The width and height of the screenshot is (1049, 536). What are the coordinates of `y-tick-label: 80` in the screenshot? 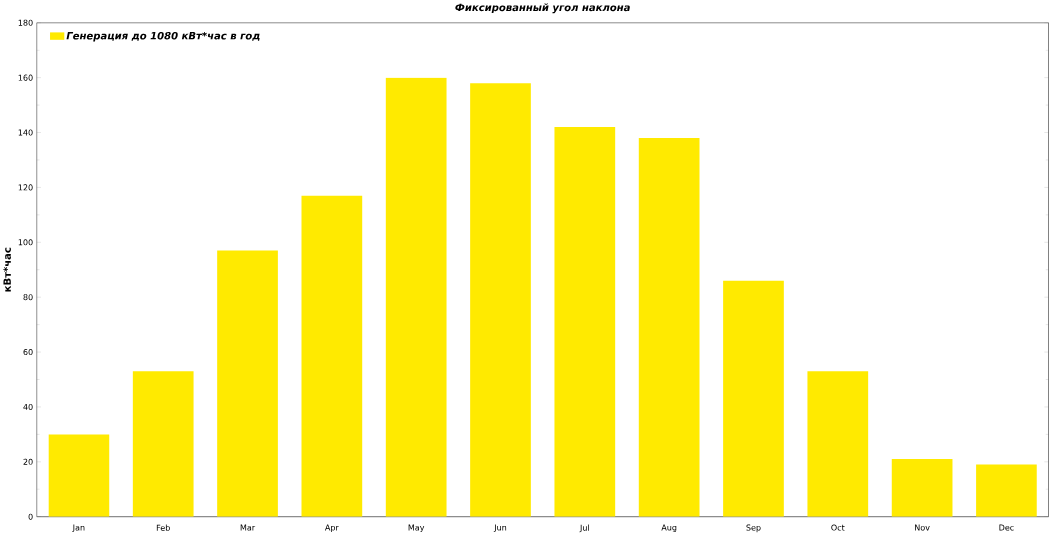 It's located at (28, 297).